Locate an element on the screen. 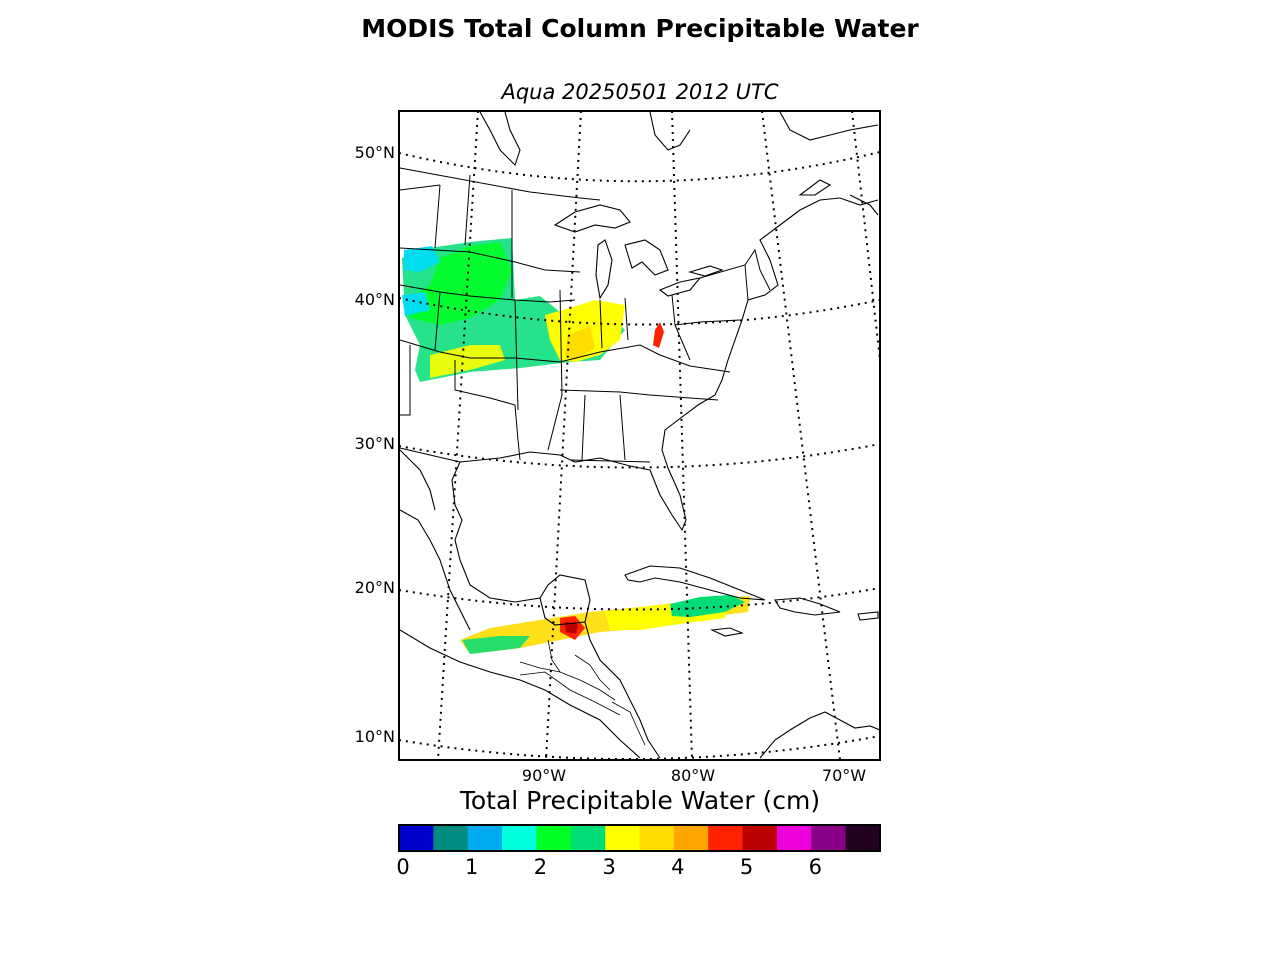 This screenshot has width=1280, height=960. lat-label-20n: 20°N is located at coordinates (374, 587).